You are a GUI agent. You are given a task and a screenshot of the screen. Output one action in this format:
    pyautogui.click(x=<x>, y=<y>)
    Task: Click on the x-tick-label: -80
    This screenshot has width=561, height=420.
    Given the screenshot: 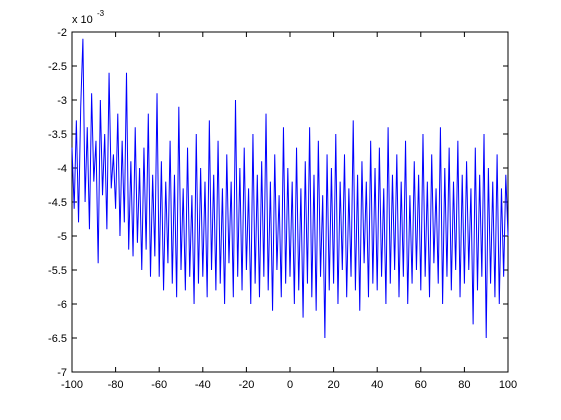 What is the action you would take?
    pyautogui.click(x=116, y=385)
    